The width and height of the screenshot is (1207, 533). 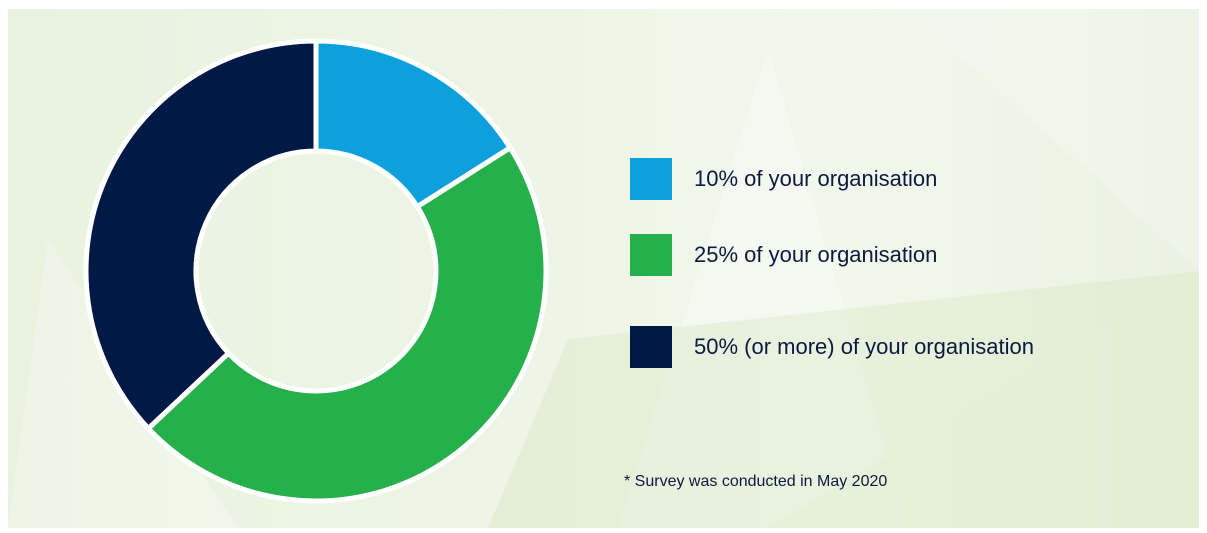 What do you see at coordinates (816, 178) in the screenshot?
I see `legend-label-0: 10% of your organisation` at bounding box center [816, 178].